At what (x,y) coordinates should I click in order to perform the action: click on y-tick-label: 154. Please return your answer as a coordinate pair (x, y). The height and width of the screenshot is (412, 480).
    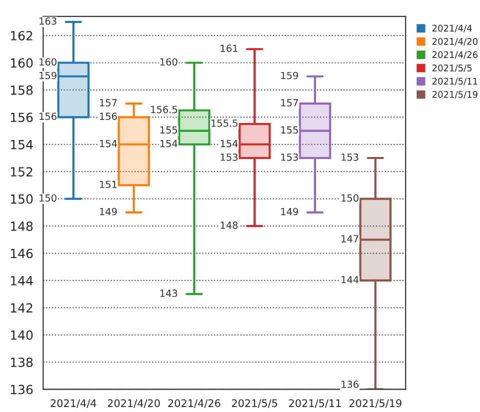
    Looking at the image, I should click on (21, 145).